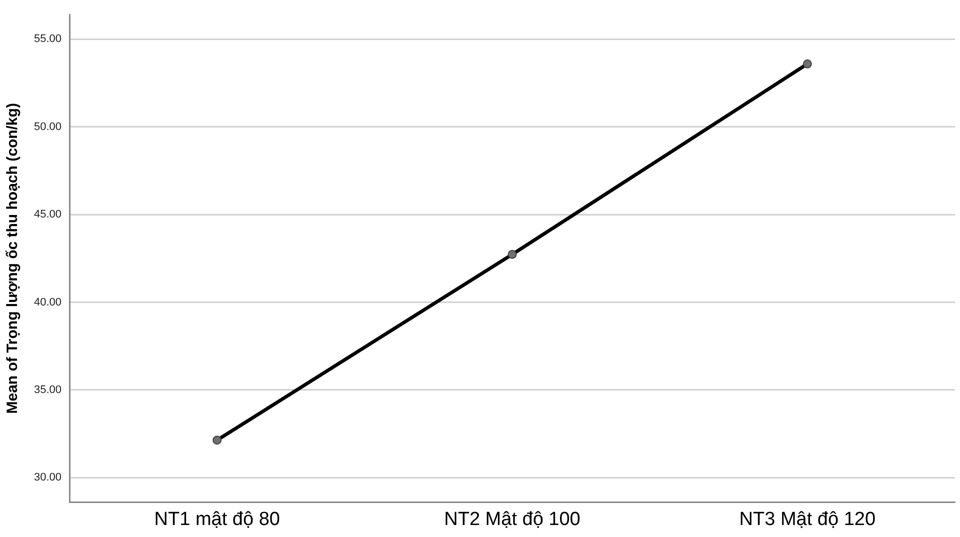  Describe the element at coordinates (48, 39) in the screenshot. I see `y-tick-label: 55.00` at that location.